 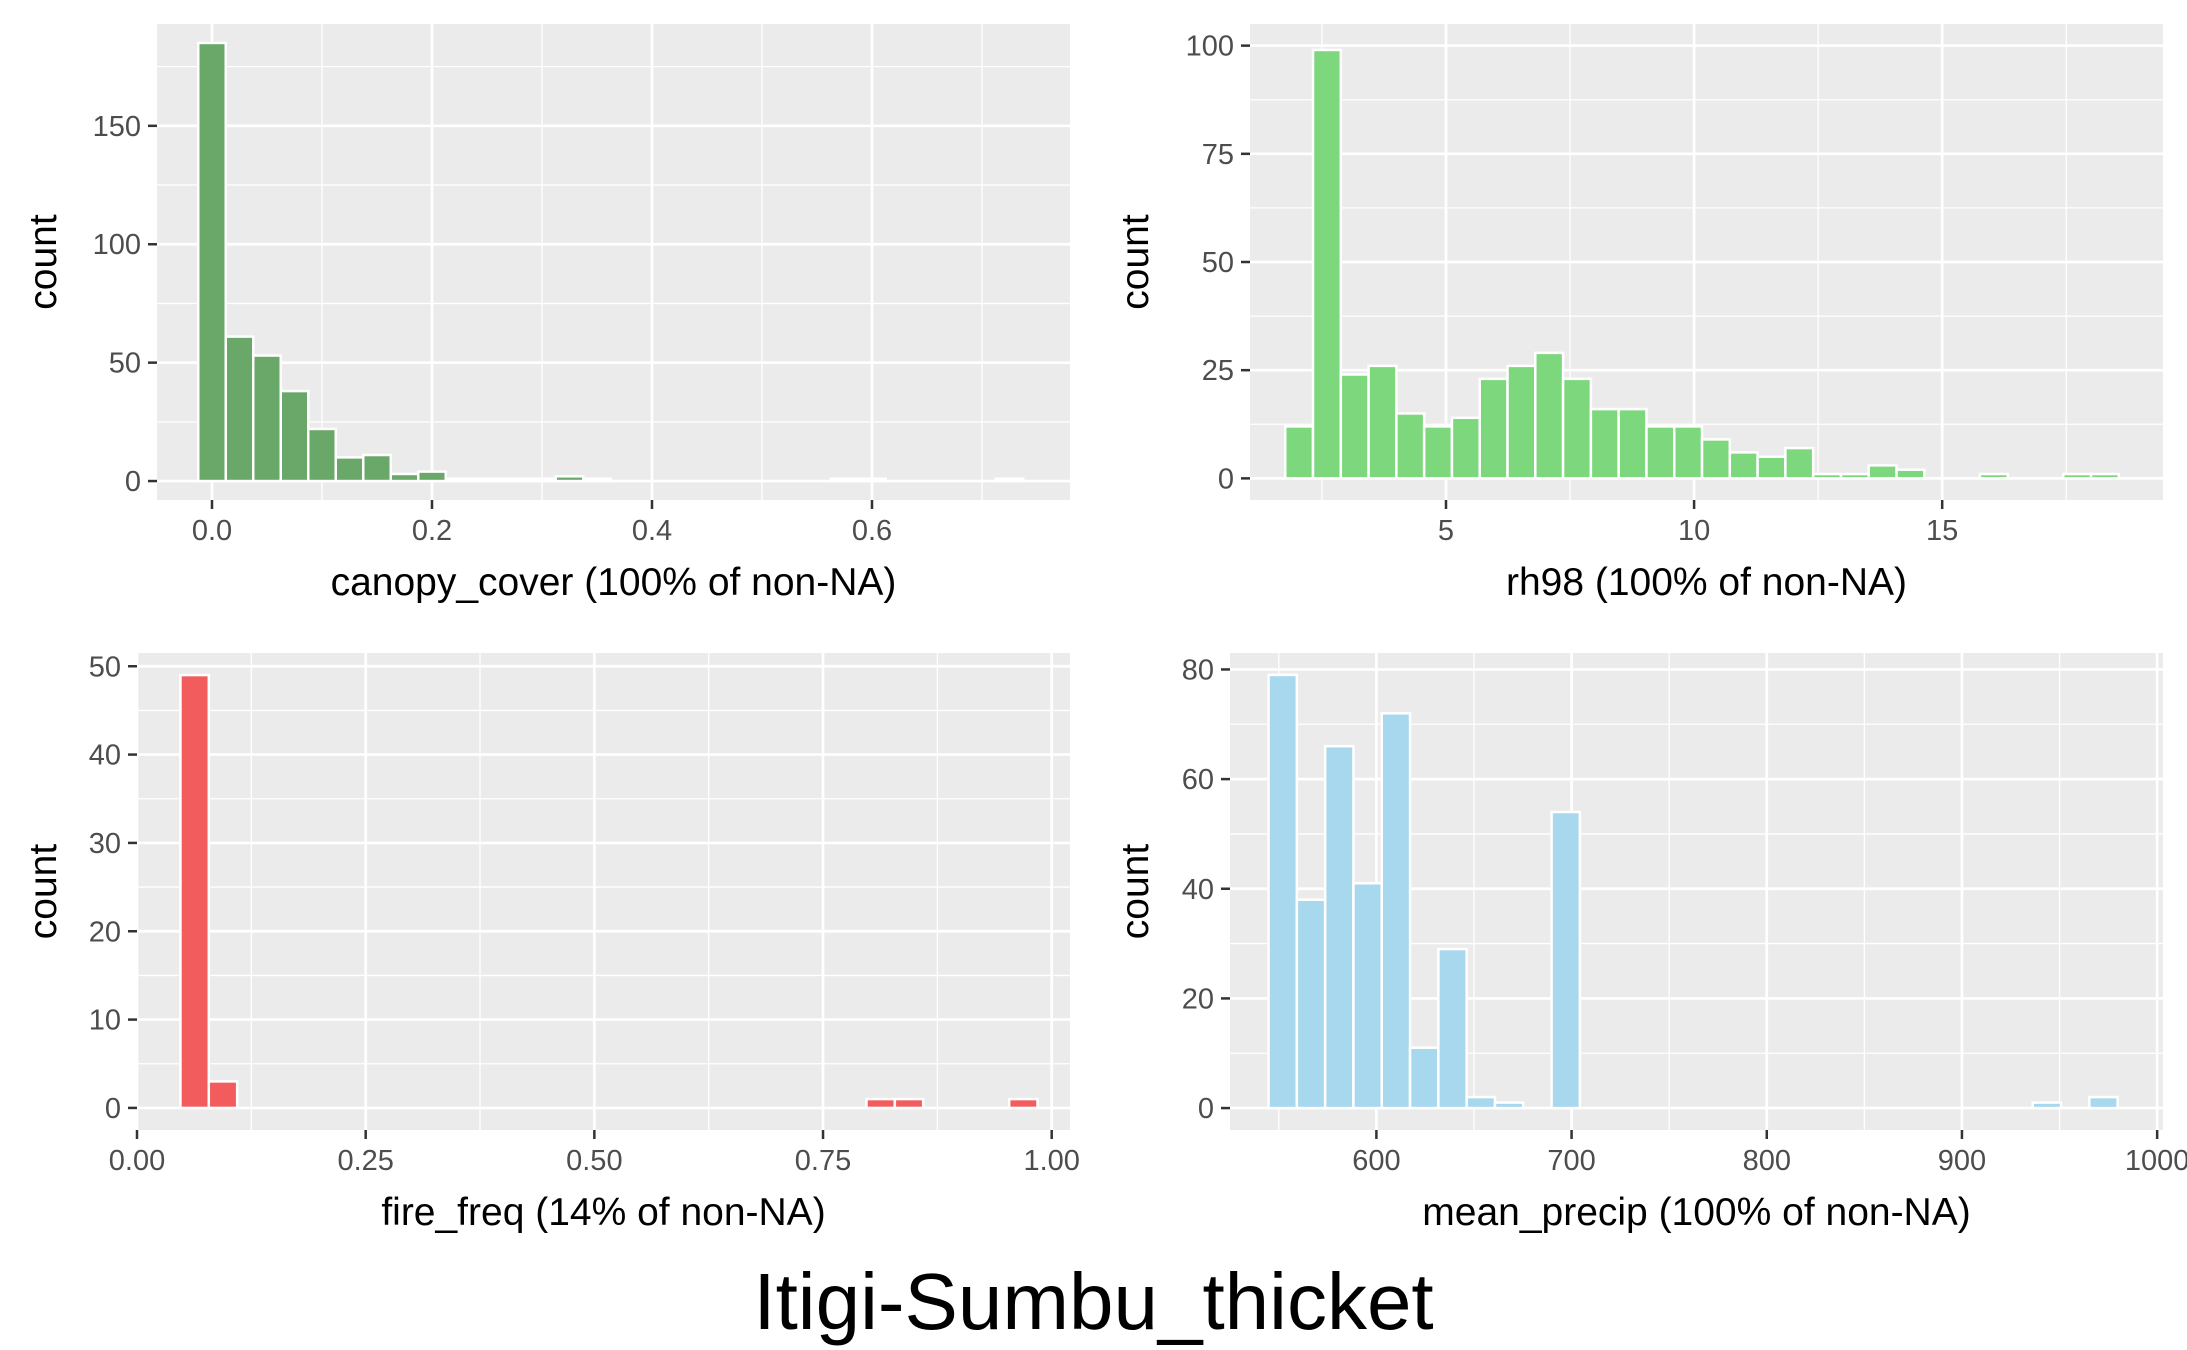 What do you see at coordinates (594, 1161) in the screenshot?
I see `x-tick-label: 0.50` at bounding box center [594, 1161].